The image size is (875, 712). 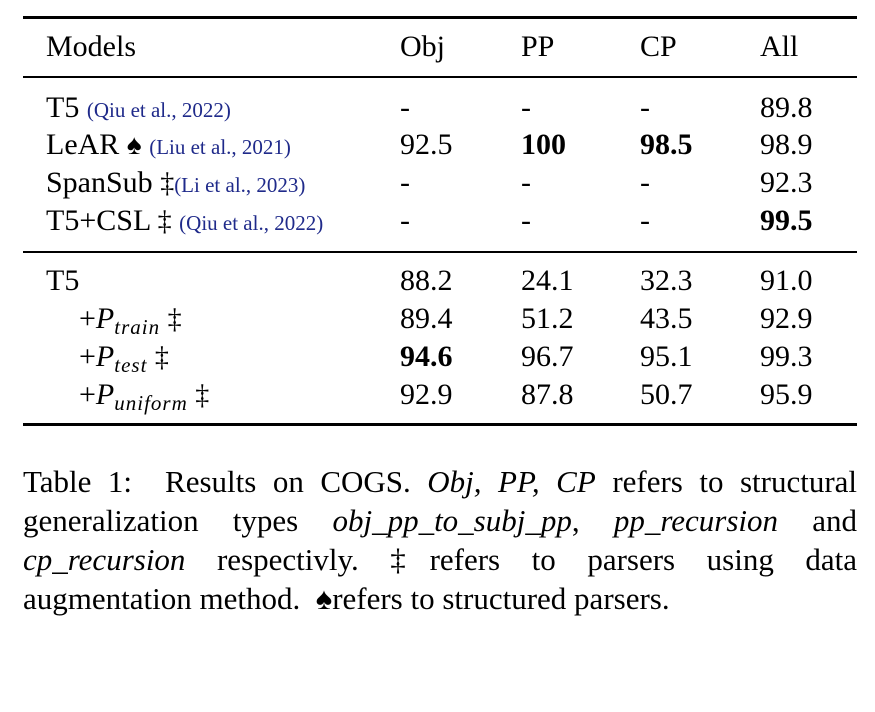 I want to click on model-name: T5 (Qiu et al., 2022), so click(x=138, y=107).